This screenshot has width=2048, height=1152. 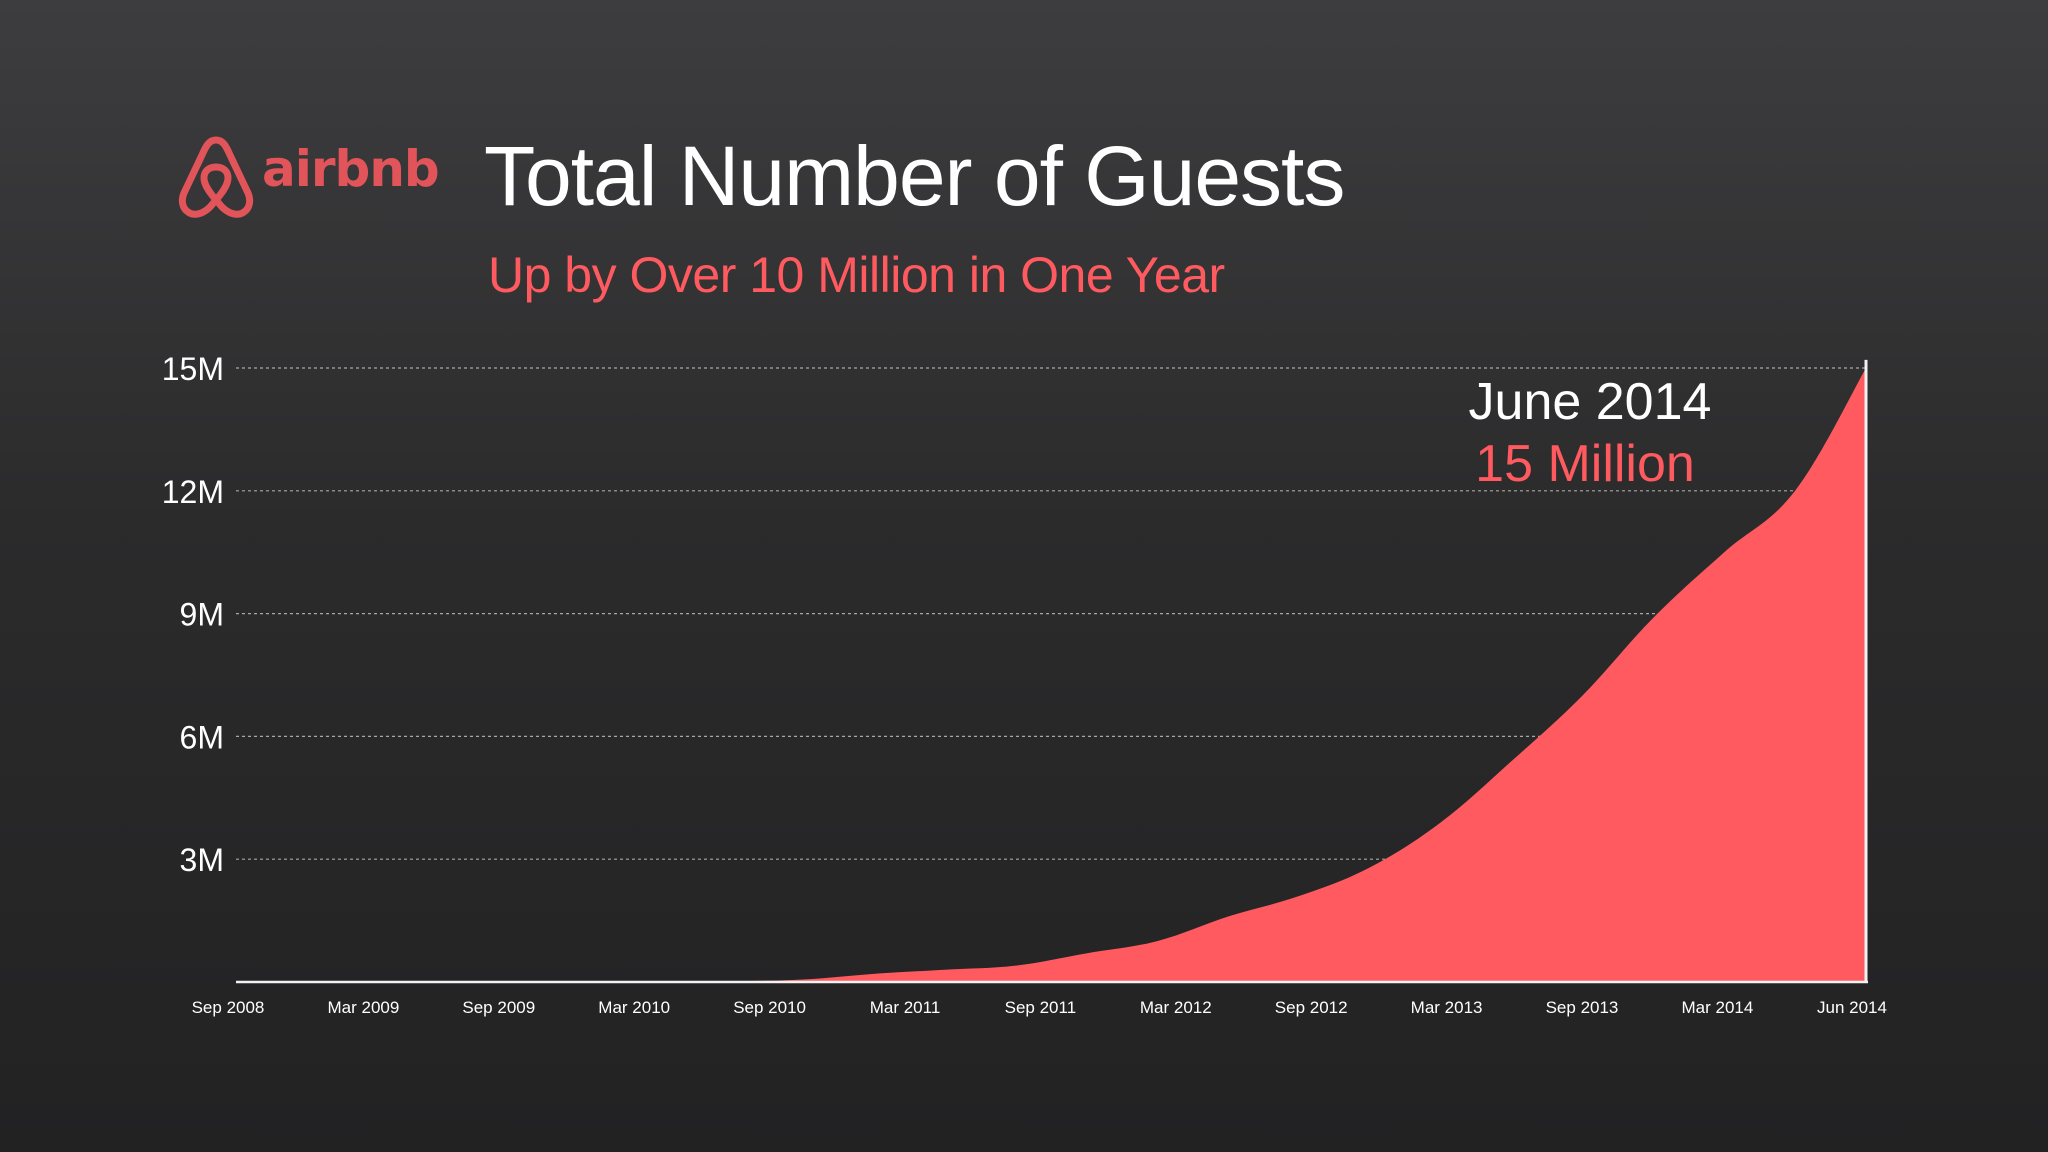 What do you see at coordinates (202, 860) in the screenshot?
I see `y-tick-label: 3M` at bounding box center [202, 860].